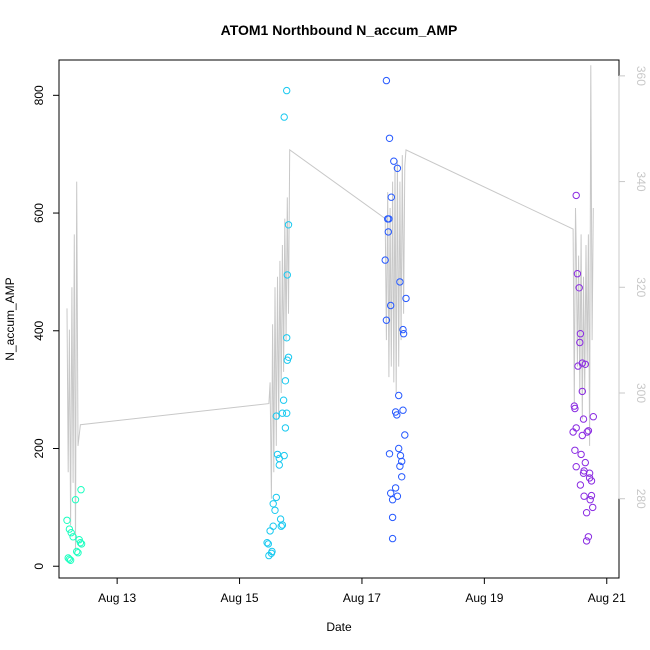 Image resolution: width=650 pixels, height=650 pixels. I want to click on y2-tick-label: 340, so click(641, 182).